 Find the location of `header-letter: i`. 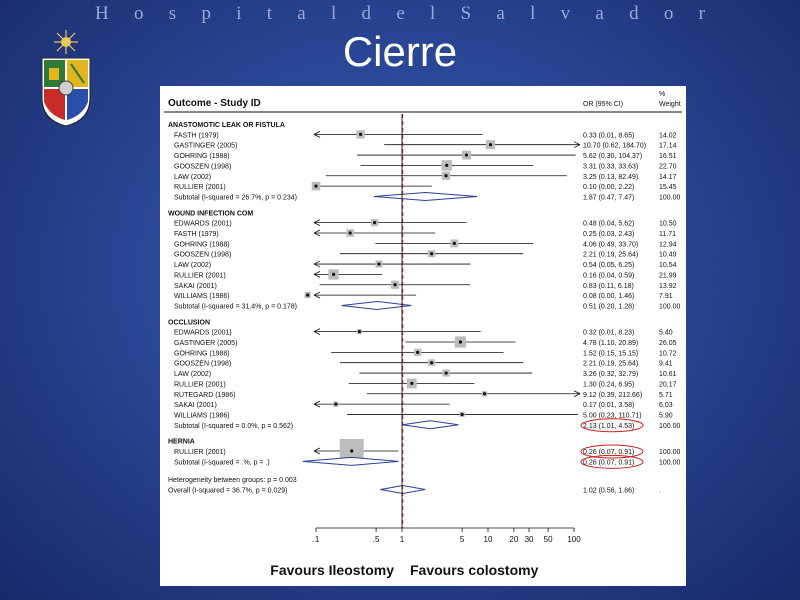

header-letter: i is located at coordinates (239, 13).